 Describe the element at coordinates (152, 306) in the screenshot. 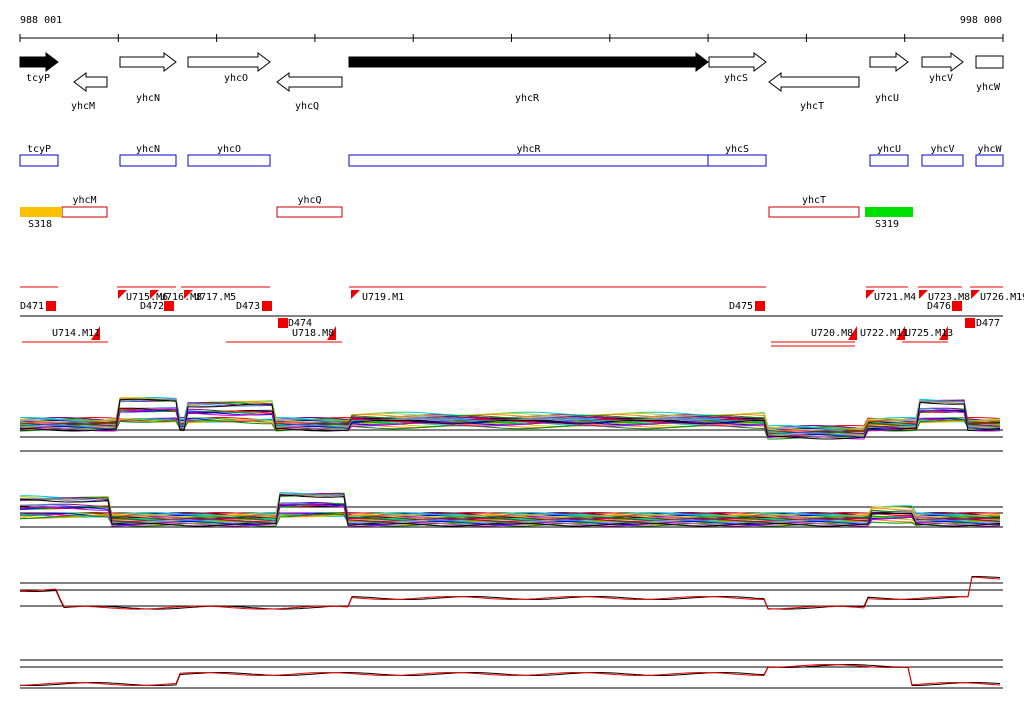

I see `segment-label: D472` at that location.